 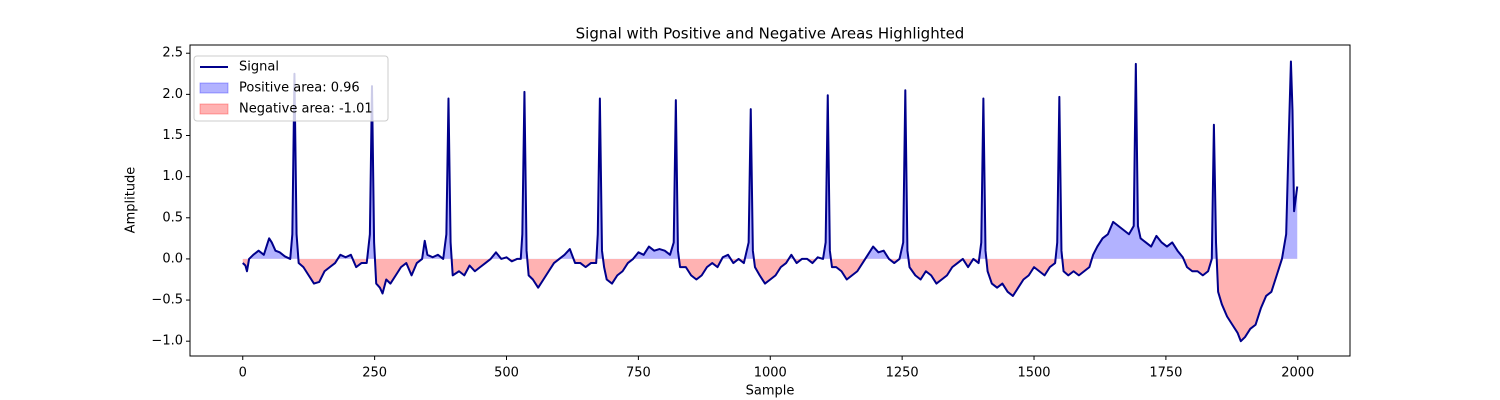 I want to click on y-axis-label: Amplitude, so click(x=131, y=200).